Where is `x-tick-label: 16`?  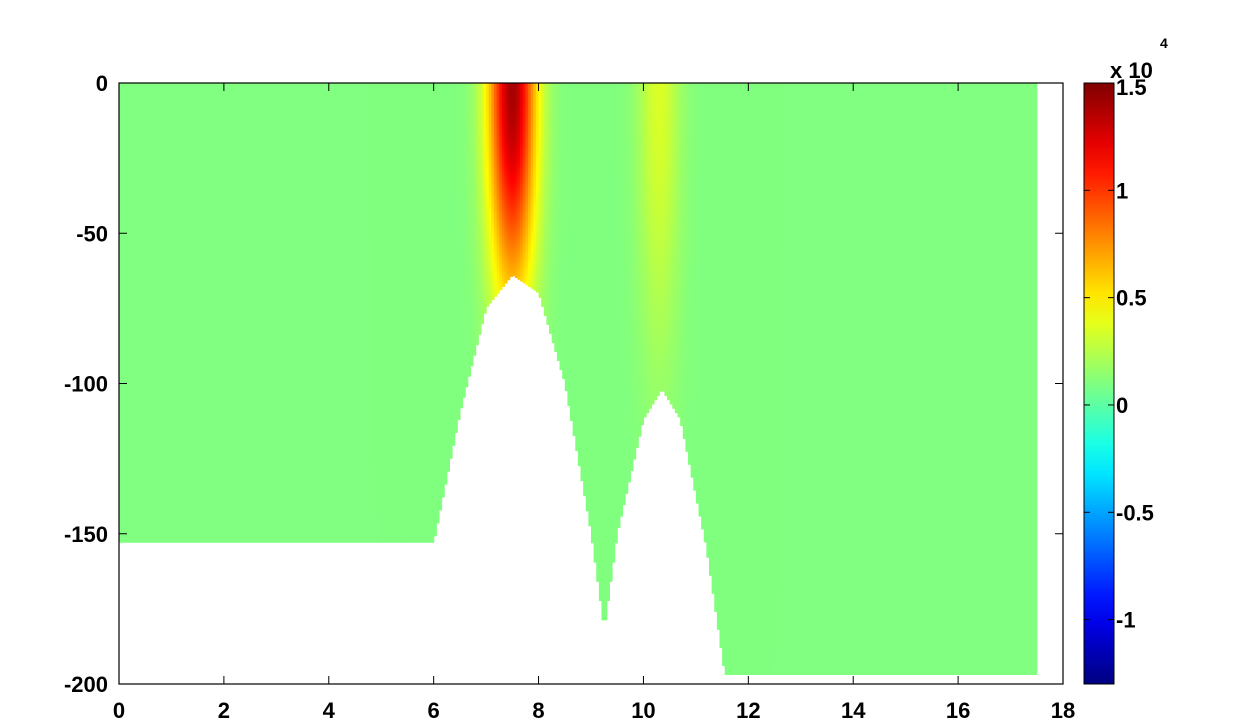 x-tick-label: 16 is located at coordinates (958, 710).